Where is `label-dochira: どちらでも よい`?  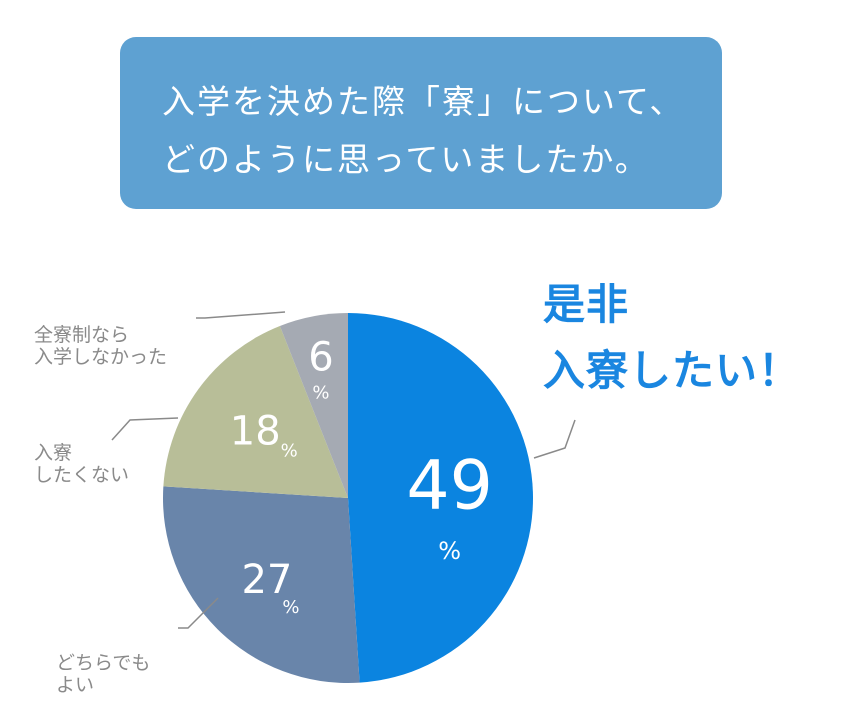
label-dochira: どちらでも よい is located at coordinates (103, 674).